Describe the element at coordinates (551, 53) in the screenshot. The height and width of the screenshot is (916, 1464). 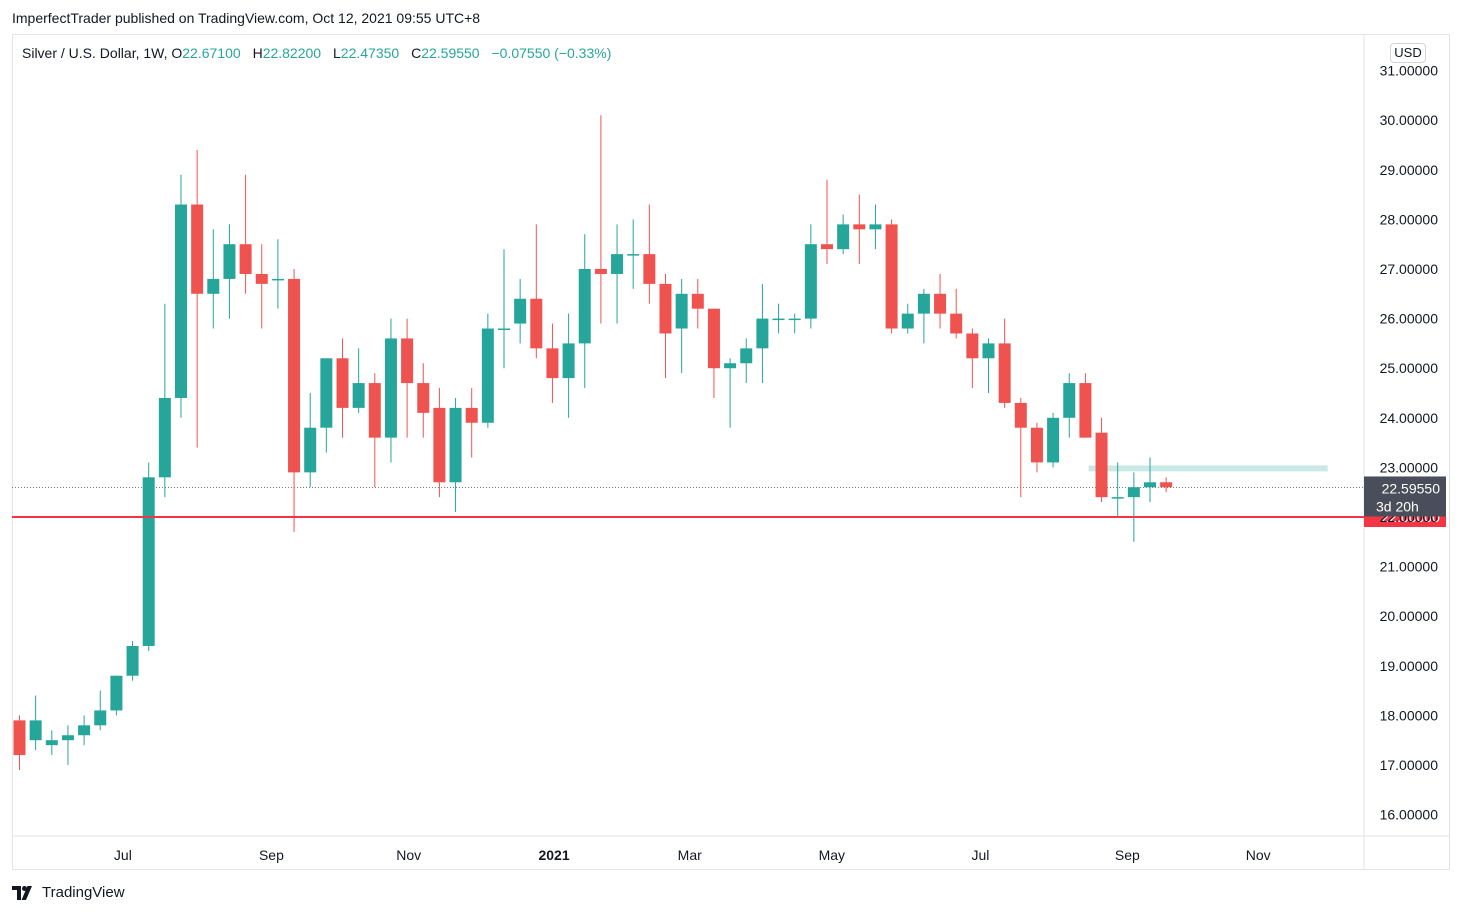
I see `legend-change: −0.07550 (−0.33%)` at that location.